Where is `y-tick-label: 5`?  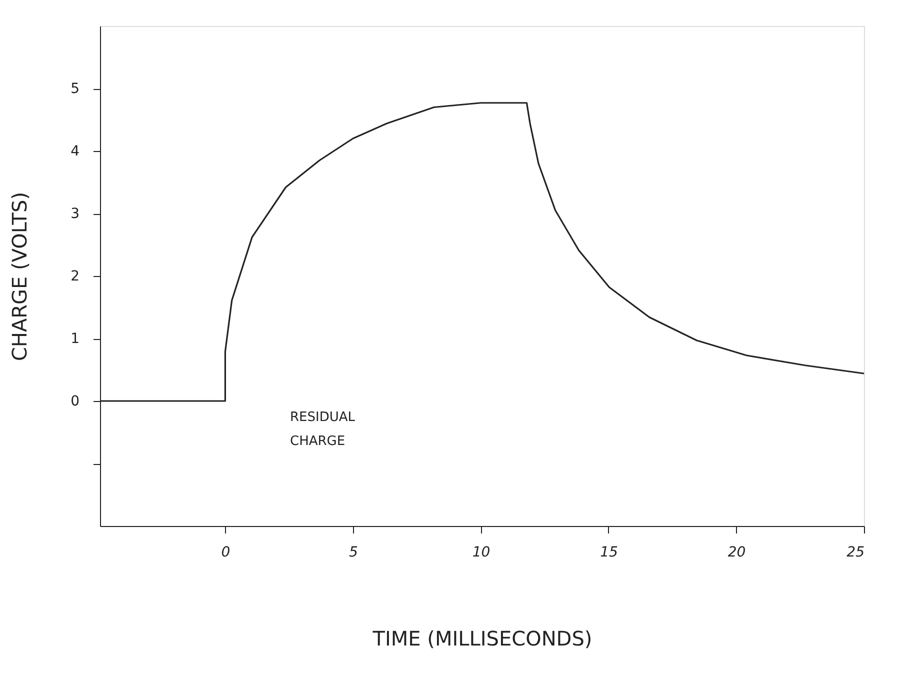 y-tick-label: 5 is located at coordinates (75, 89).